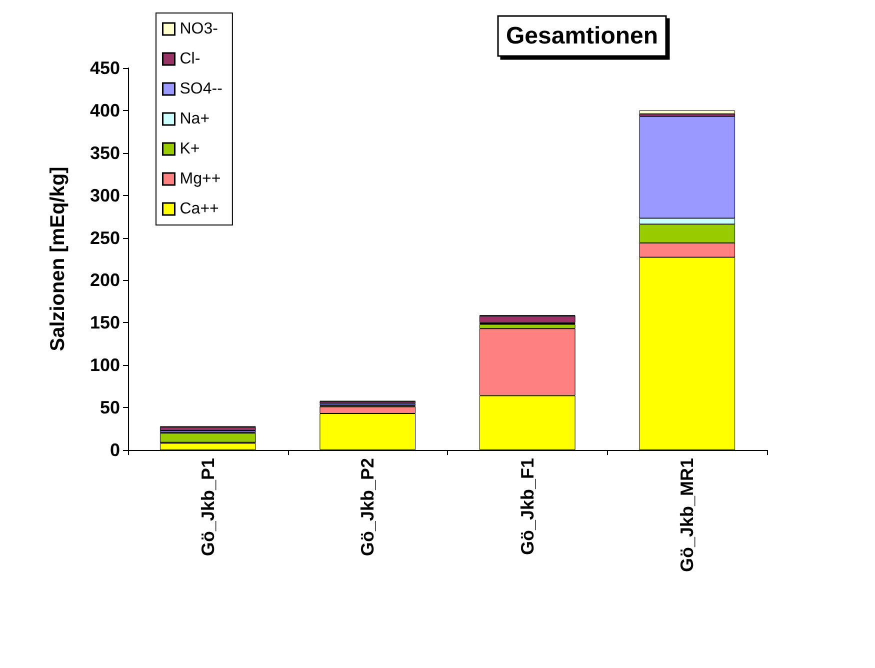 The height and width of the screenshot is (668, 875). What do you see at coordinates (200, 179) in the screenshot?
I see `legend-label: Mg++` at bounding box center [200, 179].